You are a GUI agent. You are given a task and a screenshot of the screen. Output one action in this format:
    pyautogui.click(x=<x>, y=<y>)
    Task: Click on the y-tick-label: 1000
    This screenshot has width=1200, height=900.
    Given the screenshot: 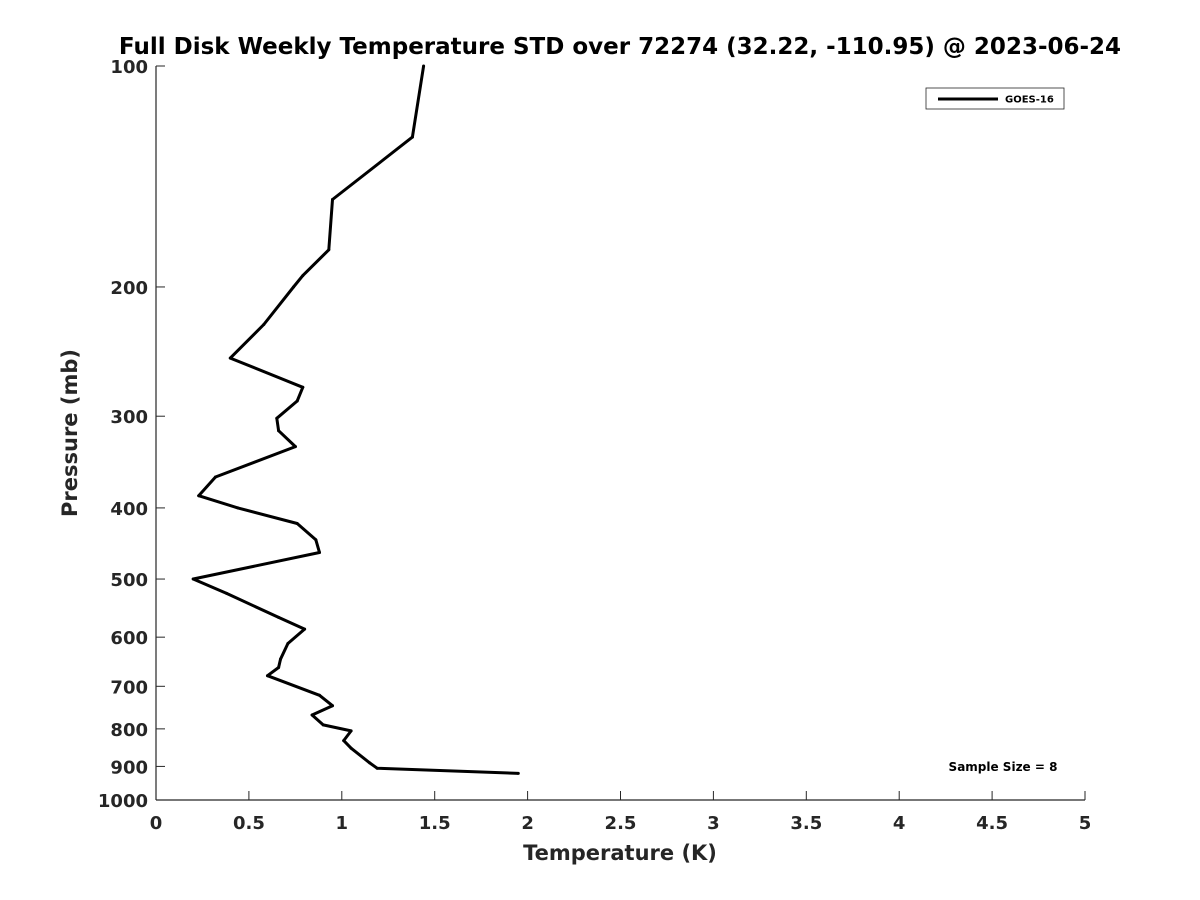 What is the action you would take?
    pyautogui.click(x=123, y=801)
    